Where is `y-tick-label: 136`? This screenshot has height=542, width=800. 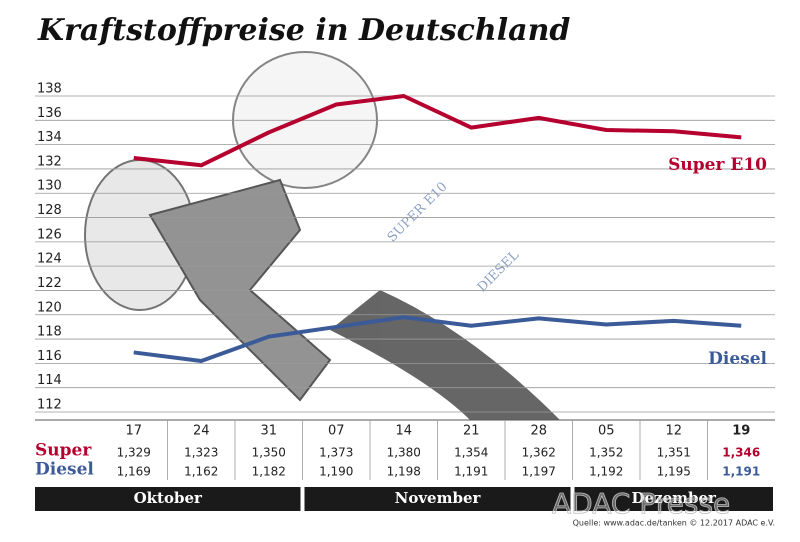 y-tick-label: 136 is located at coordinates (49, 113).